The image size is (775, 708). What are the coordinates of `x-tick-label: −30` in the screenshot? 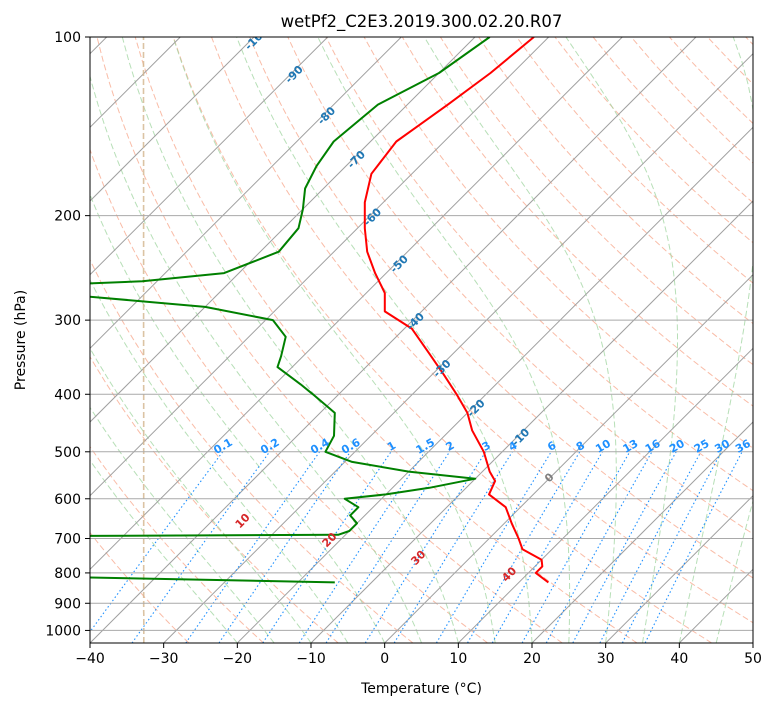 It's located at (164, 659).